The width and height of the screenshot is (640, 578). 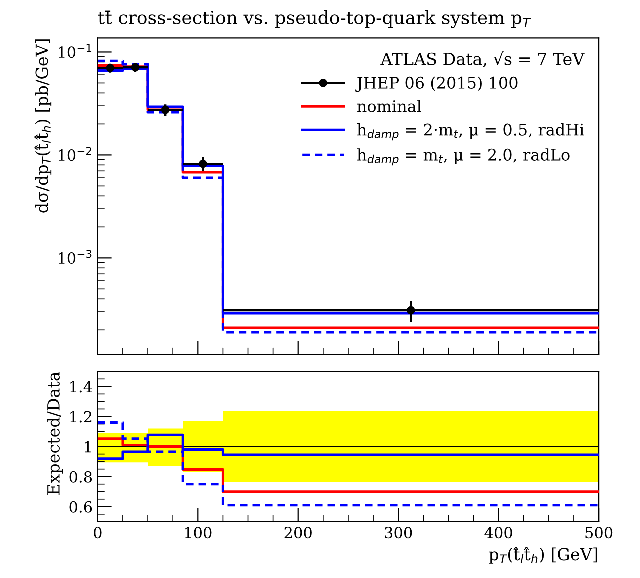 What do you see at coordinates (81, 477) in the screenshot?
I see `y-tick-label: 0.8` at bounding box center [81, 477].